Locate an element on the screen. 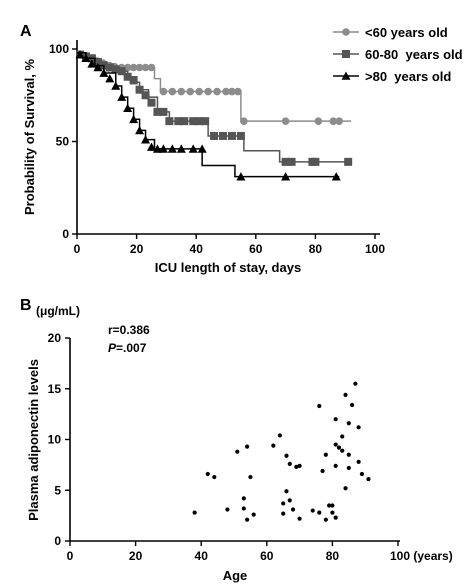 The width and height of the screenshot is (469, 584). panel-b-x-tick-label: 60 is located at coordinates (267, 556).